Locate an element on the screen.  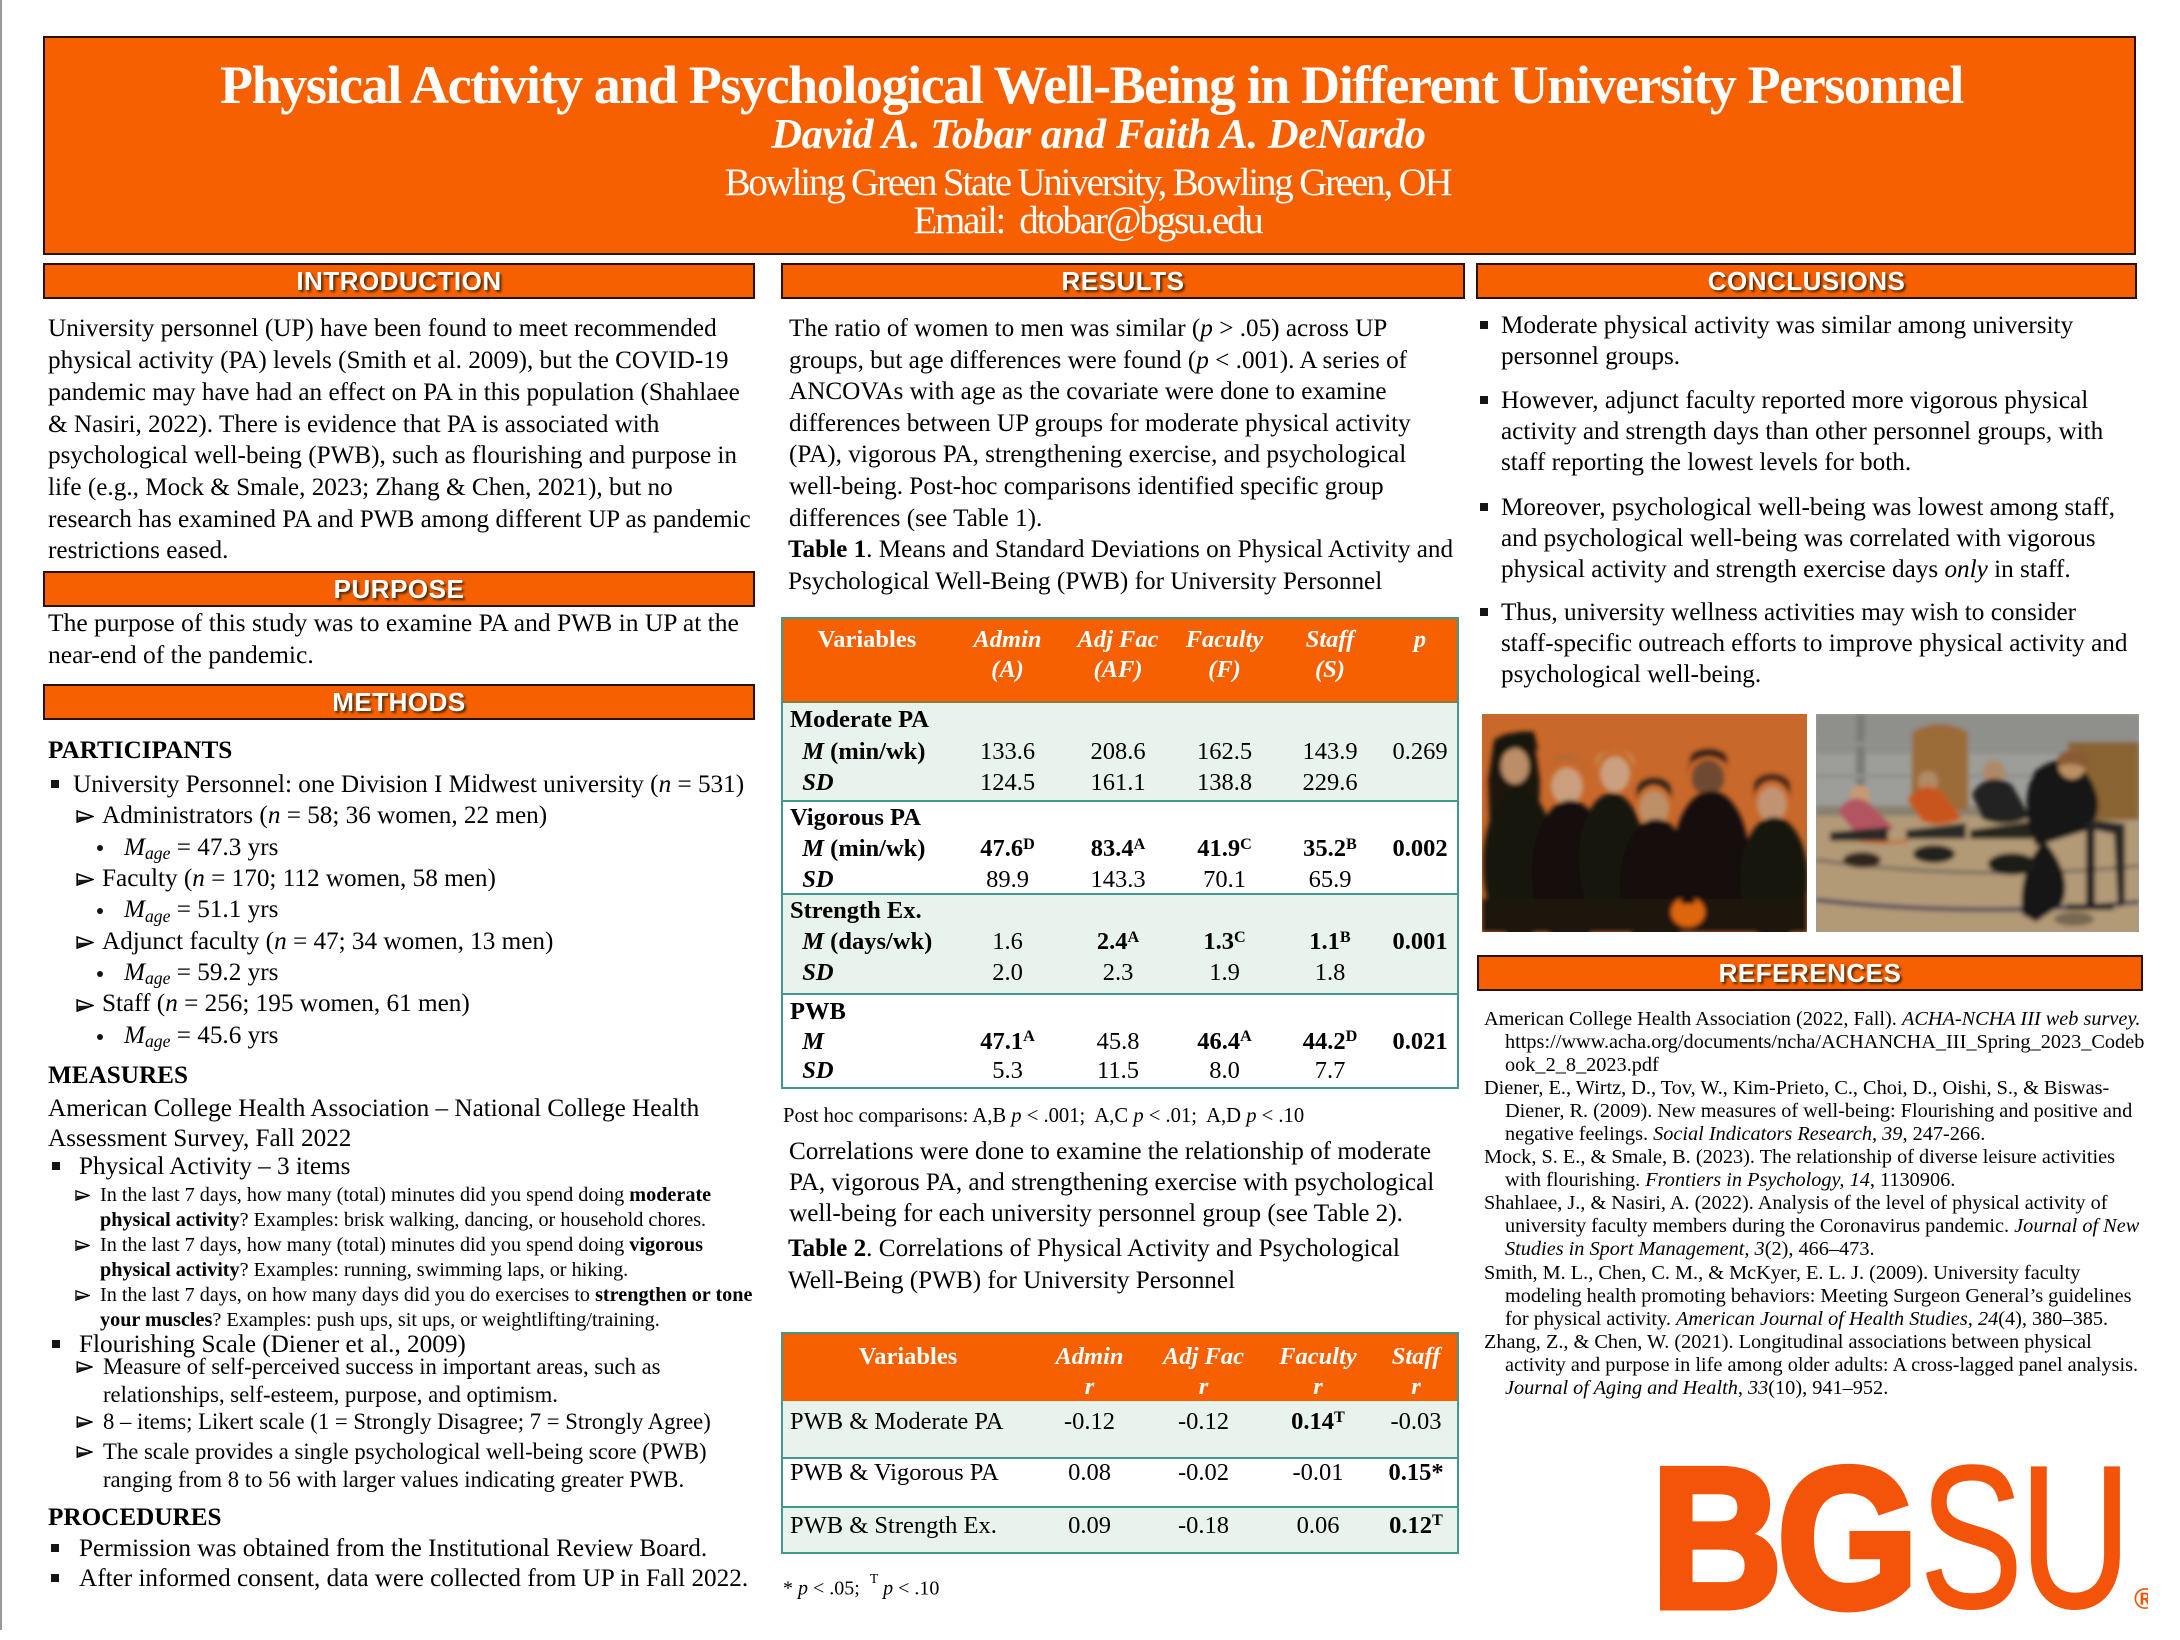
svg-text: SU is located at coordinates (2024, 1535).